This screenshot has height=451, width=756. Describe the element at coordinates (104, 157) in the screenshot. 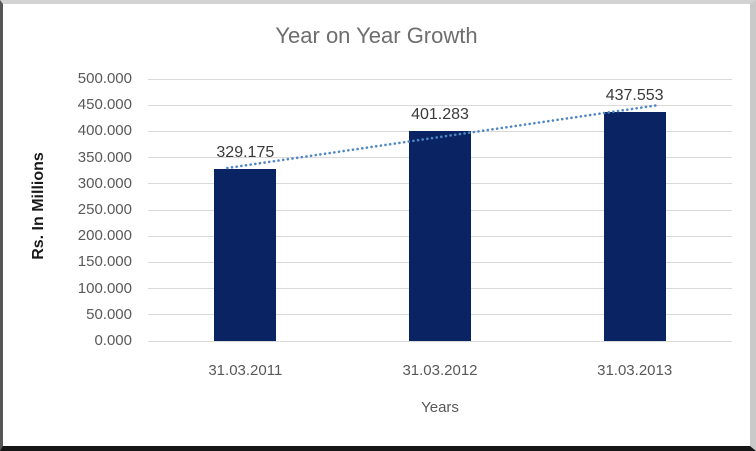

I see `y-tick-label: 350.000` at that location.